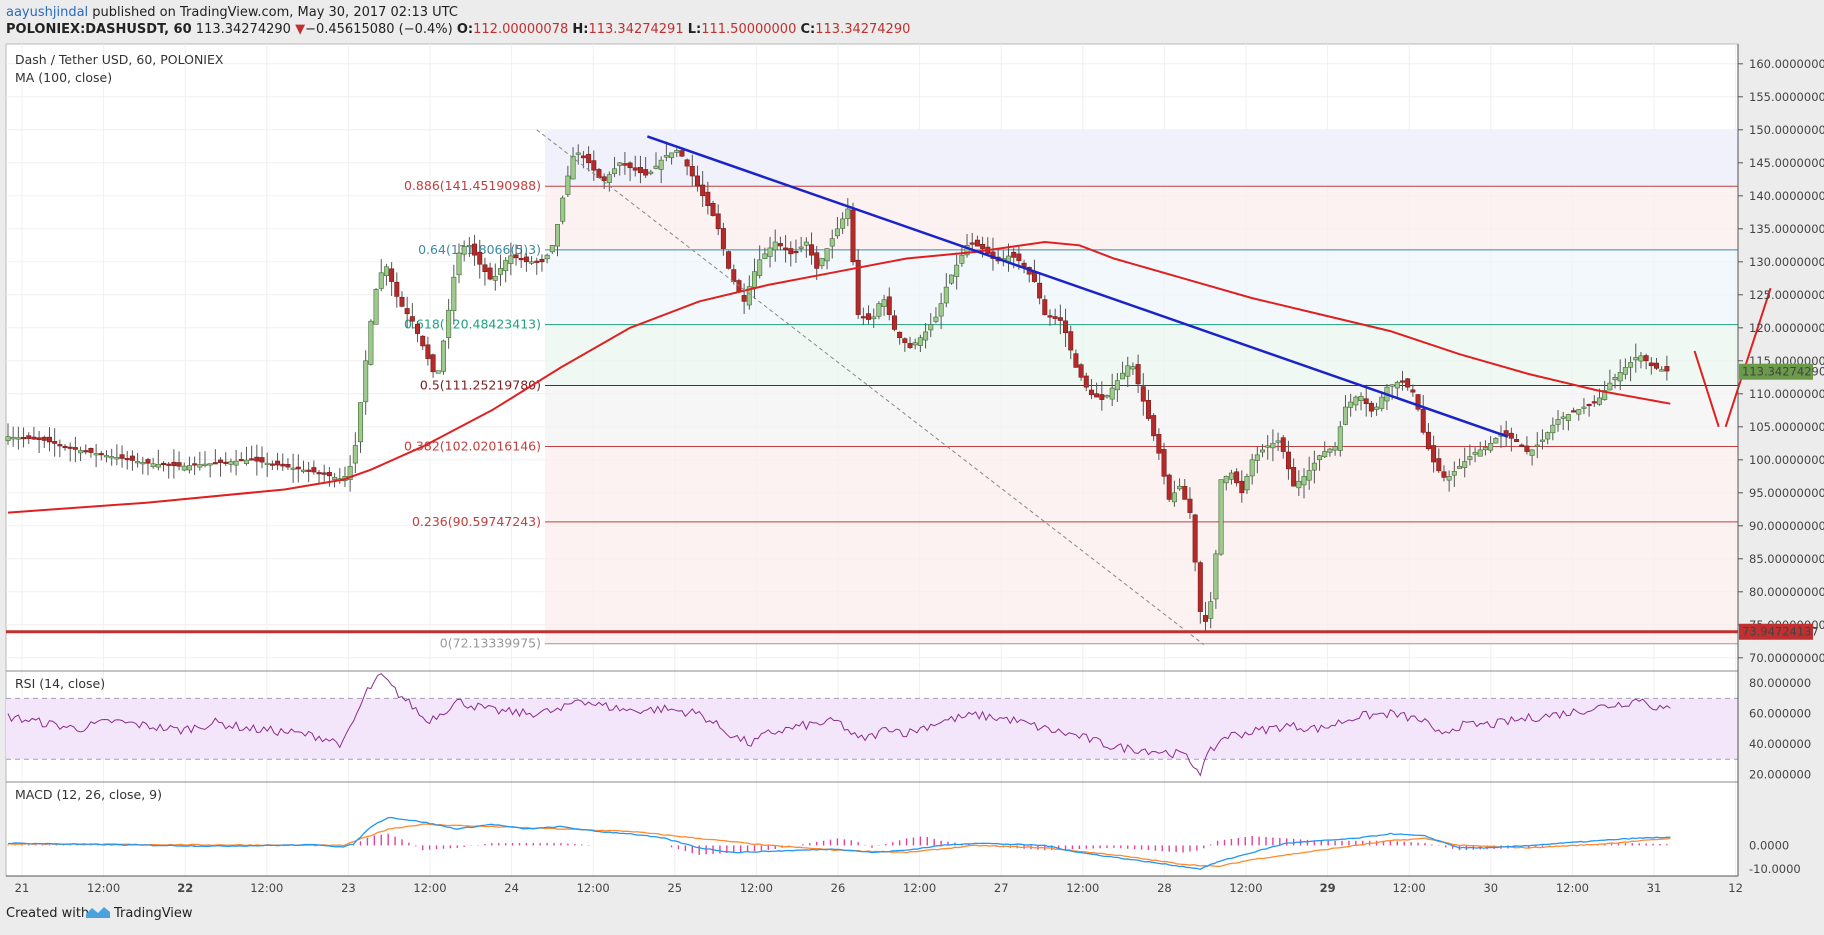 The height and width of the screenshot is (935, 1824). Describe the element at coordinates (1748, 357) in the screenshot. I see `projection-up-line` at that location.